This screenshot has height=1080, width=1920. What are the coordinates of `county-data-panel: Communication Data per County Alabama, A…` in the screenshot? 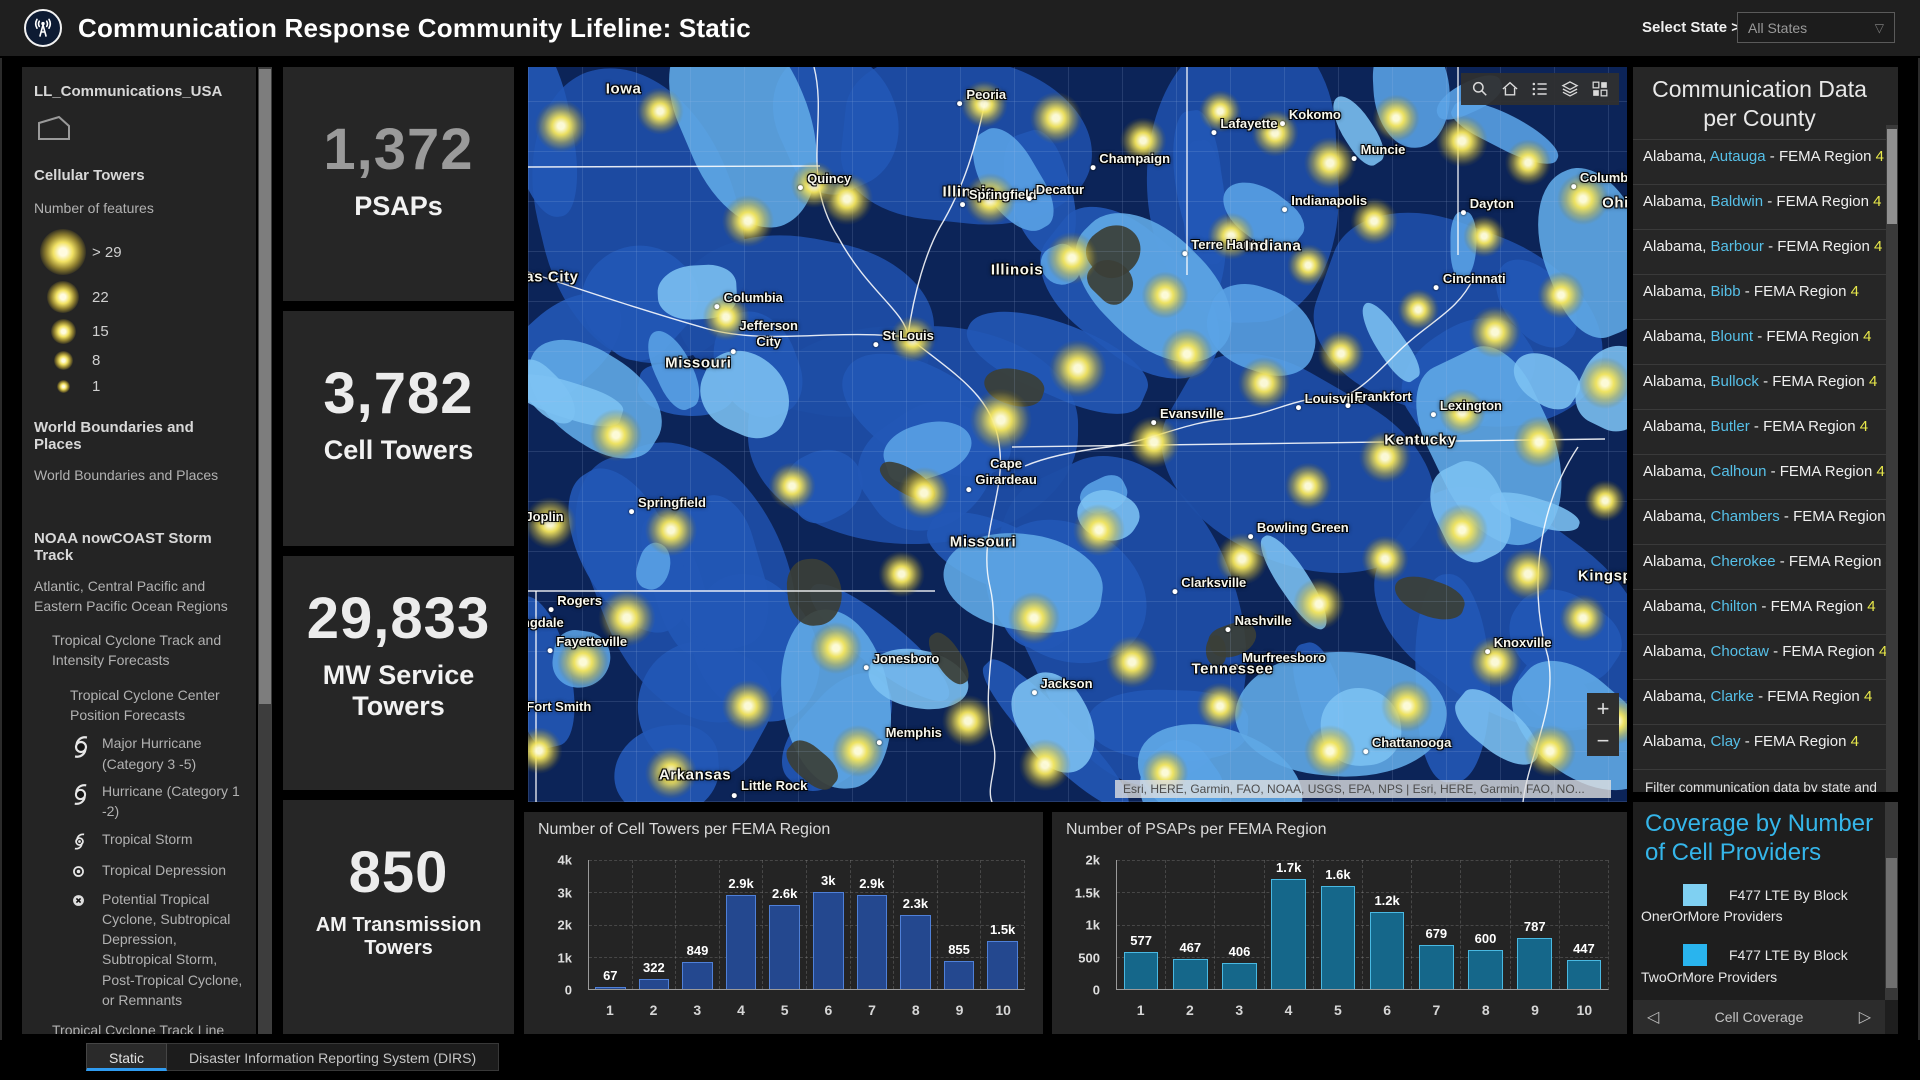 It's located at (1765, 429).